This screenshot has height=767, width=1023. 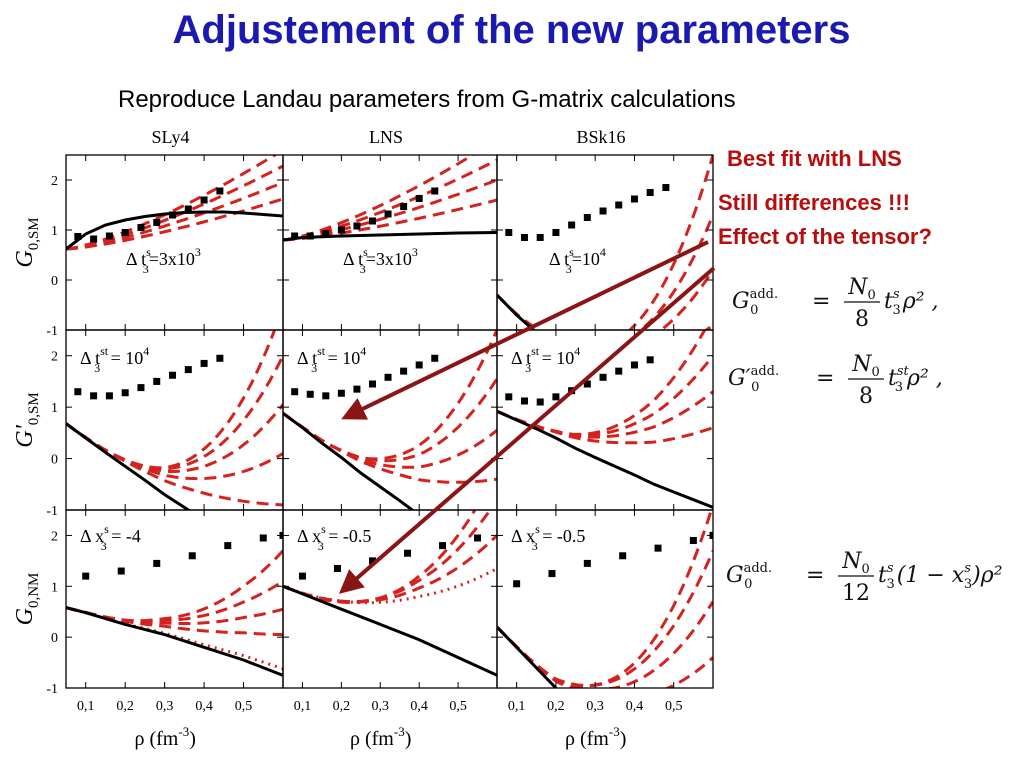 I want to click on xlabel-close: ), so click(x=623, y=739).